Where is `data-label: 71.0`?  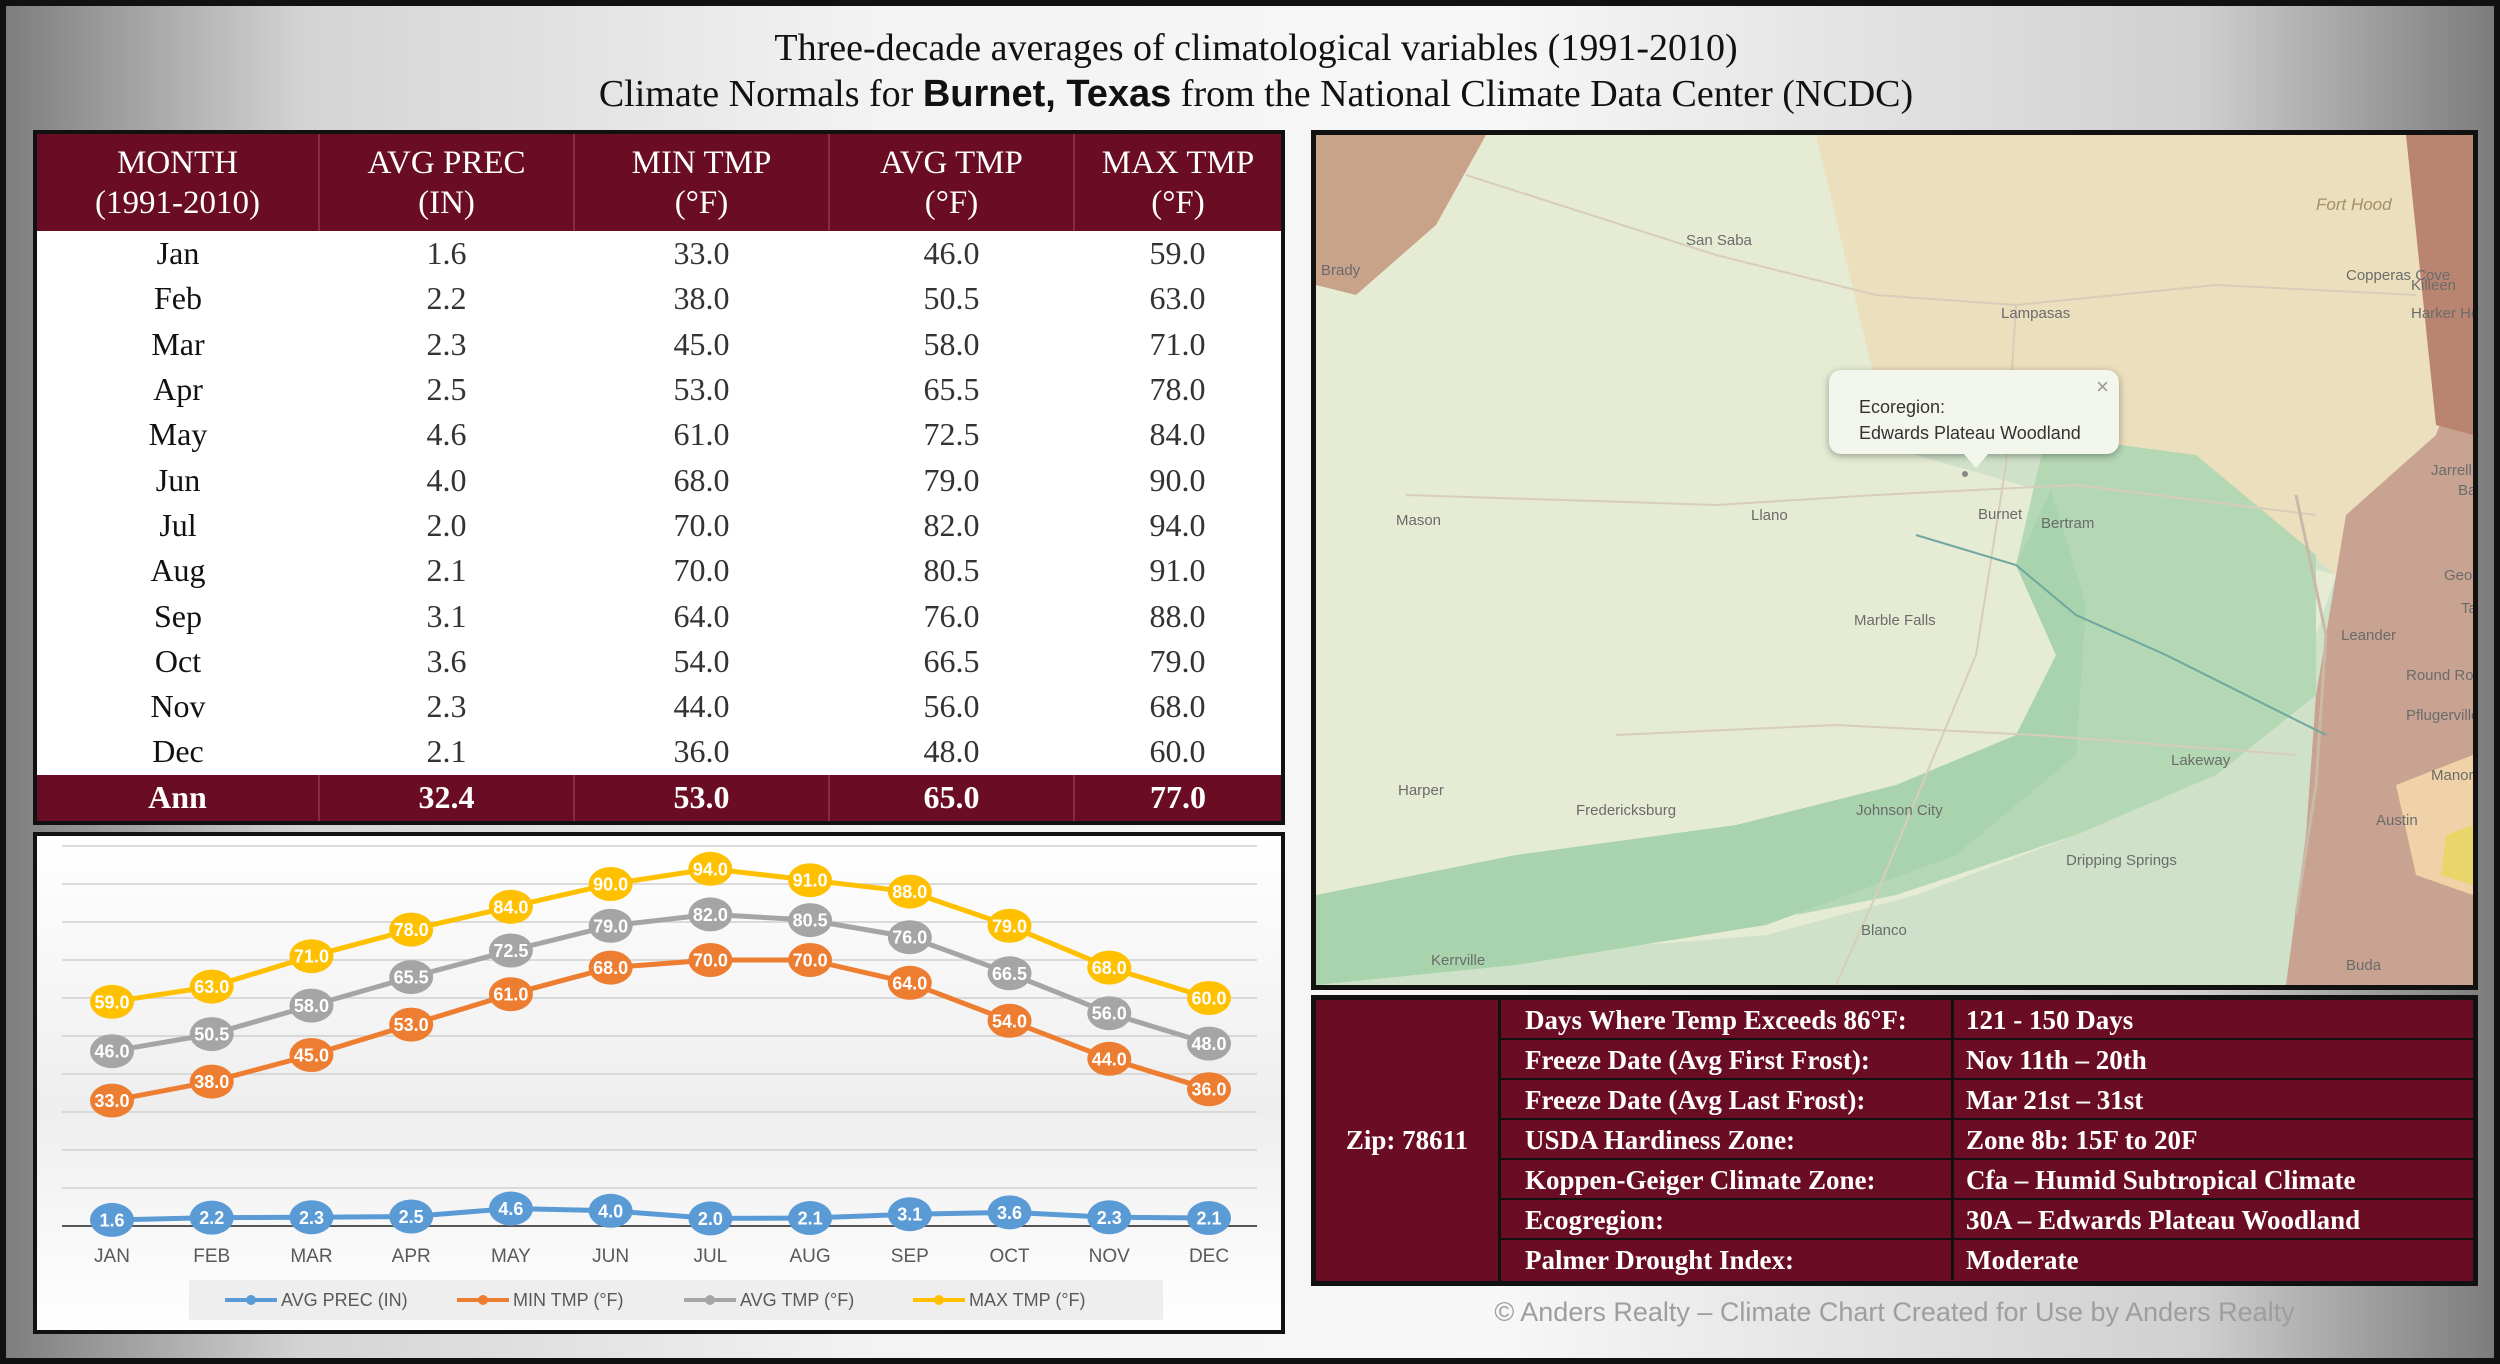 data-label: 71.0 is located at coordinates (311, 957).